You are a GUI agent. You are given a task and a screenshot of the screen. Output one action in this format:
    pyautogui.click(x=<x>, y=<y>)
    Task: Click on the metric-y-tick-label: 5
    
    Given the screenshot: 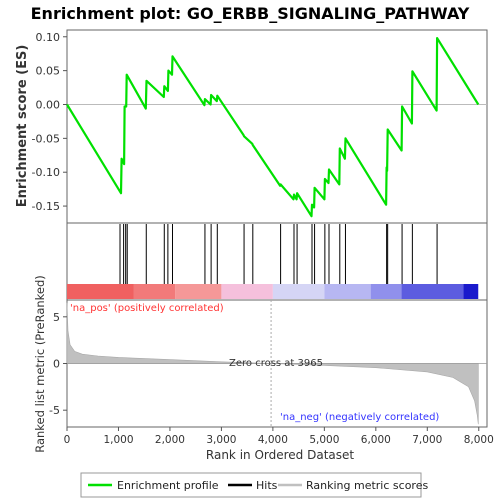 What is the action you would take?
    pyautogui.click(x=56, y=317)
    